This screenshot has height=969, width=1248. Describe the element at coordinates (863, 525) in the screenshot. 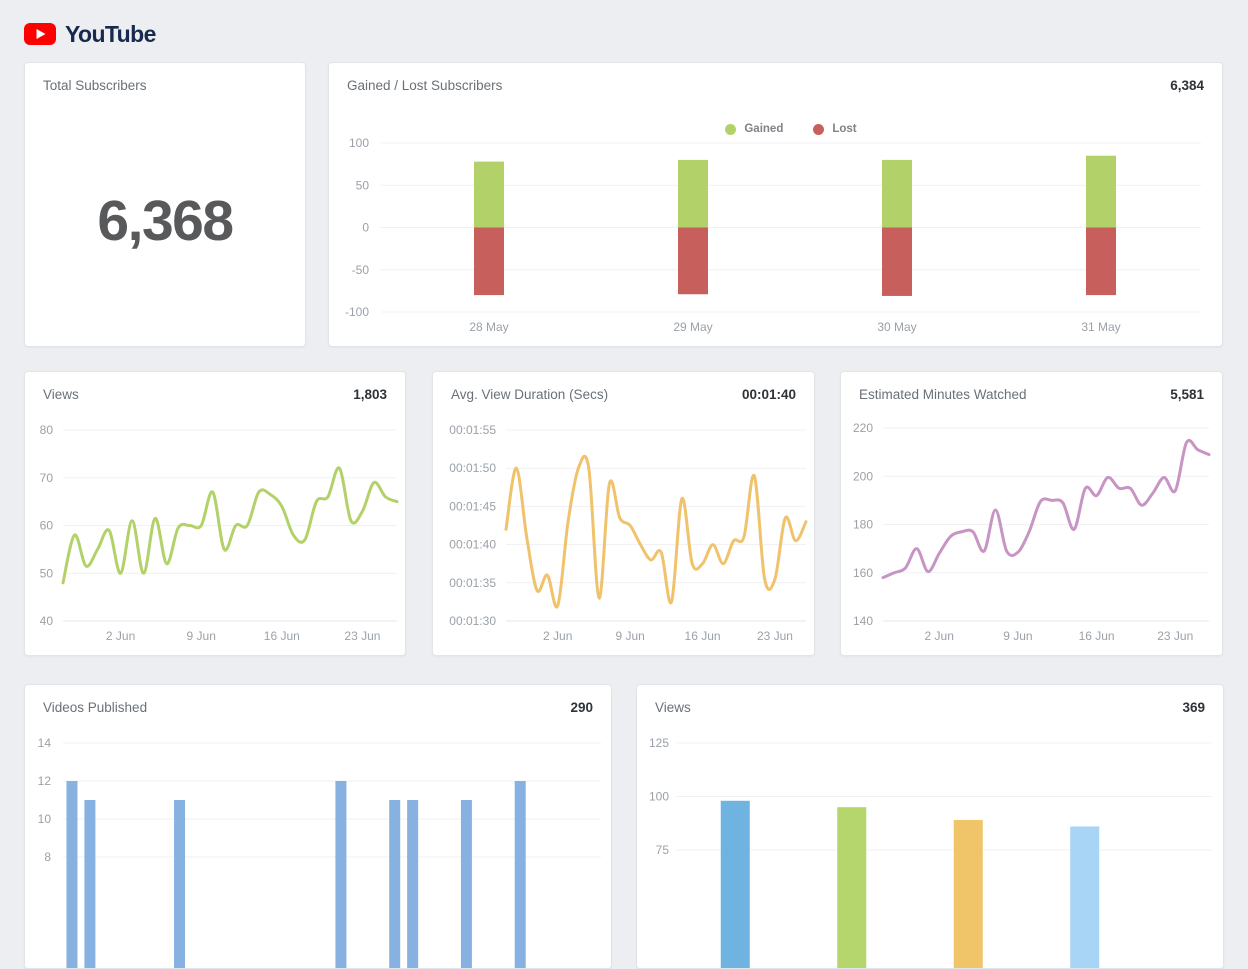

I see `svg-text: 180` at that location.